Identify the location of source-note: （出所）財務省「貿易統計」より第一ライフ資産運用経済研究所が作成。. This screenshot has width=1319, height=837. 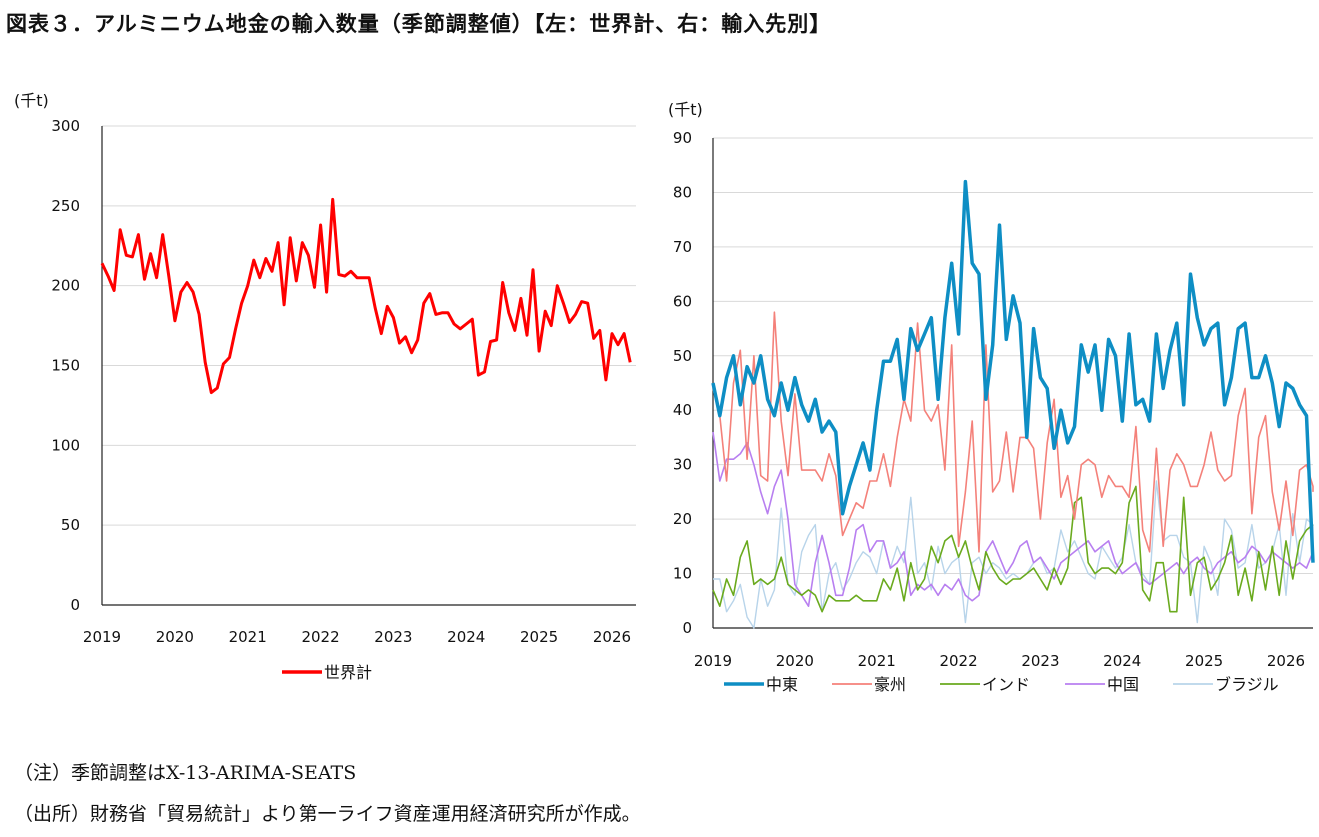
(327, 814).